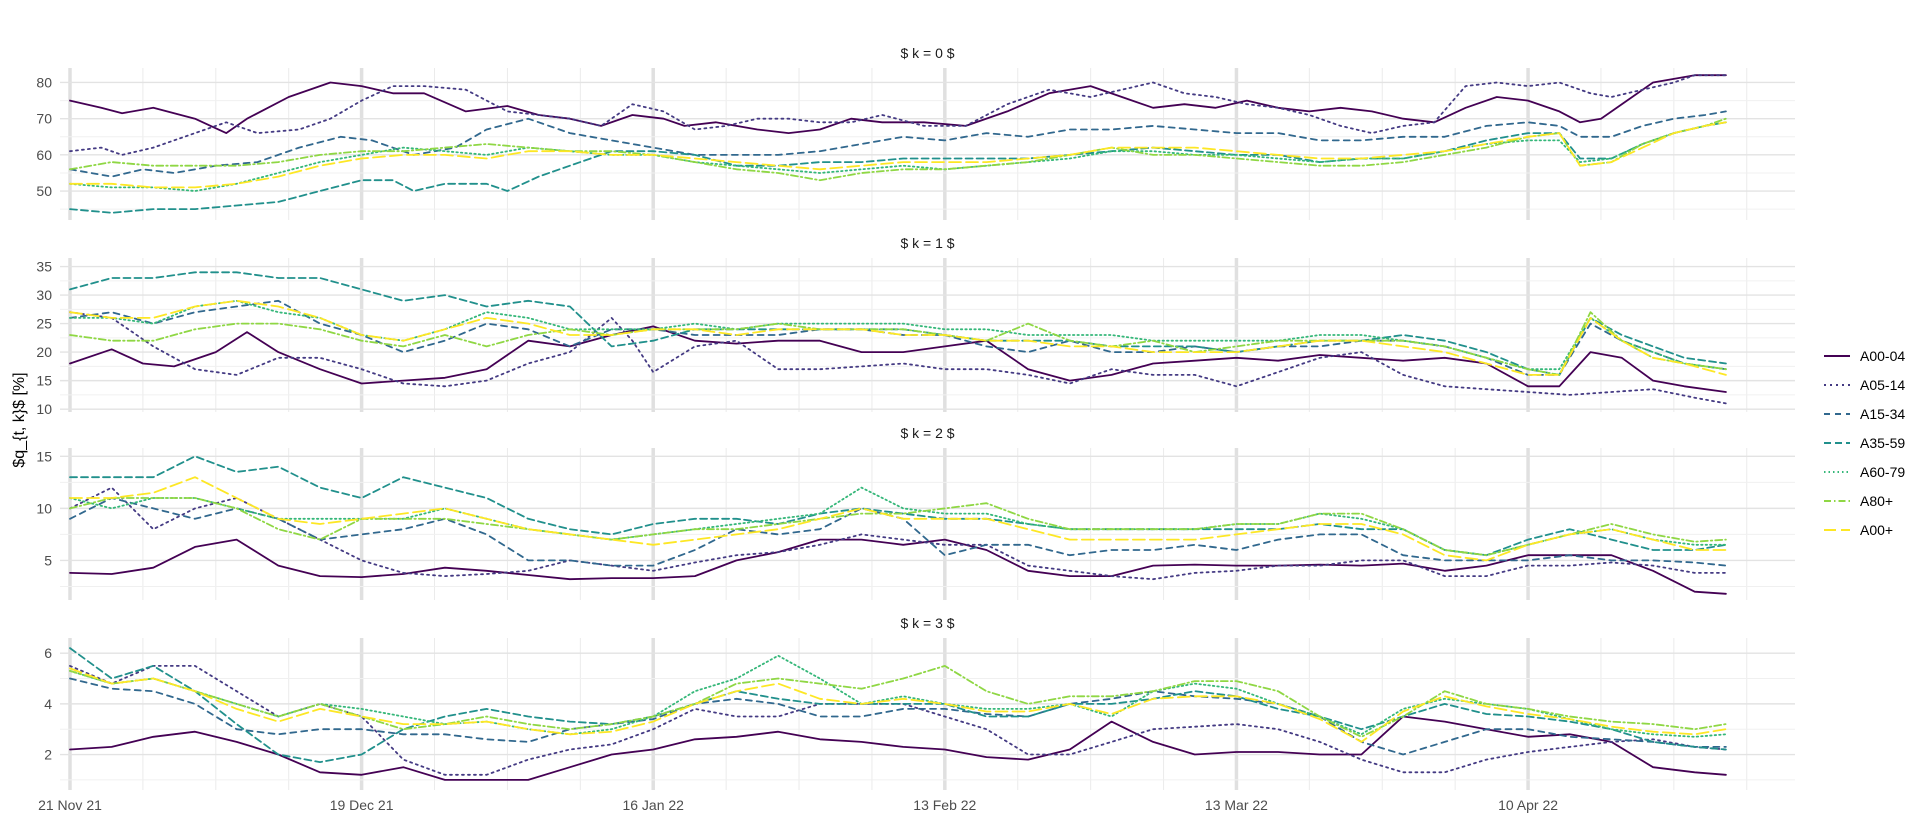  What do you see at coordinates (1858, 501) in the screenshot?
I see `legend-item: A80+` at bounding box center [1858, 501].